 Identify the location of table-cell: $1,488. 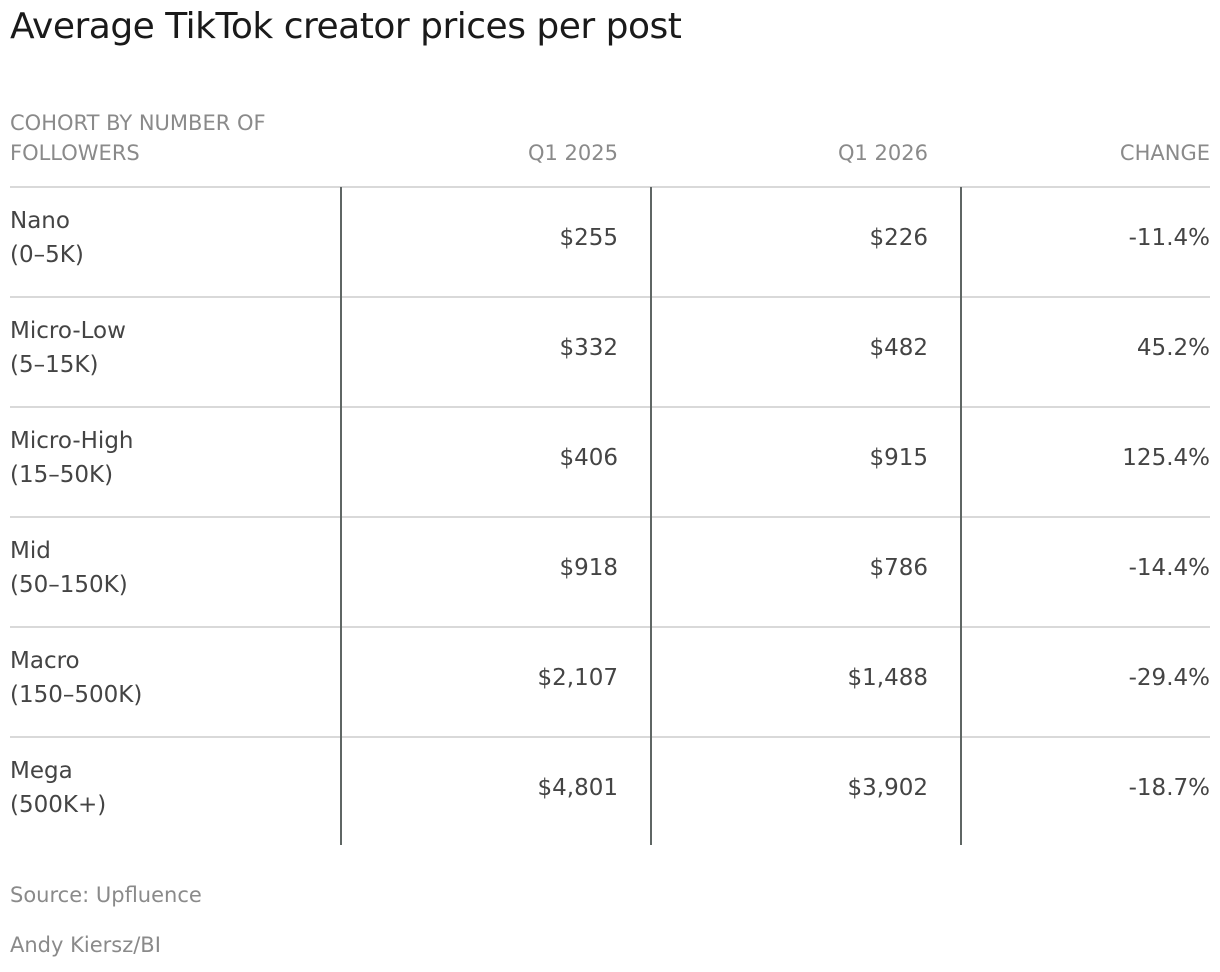
(887, 678).